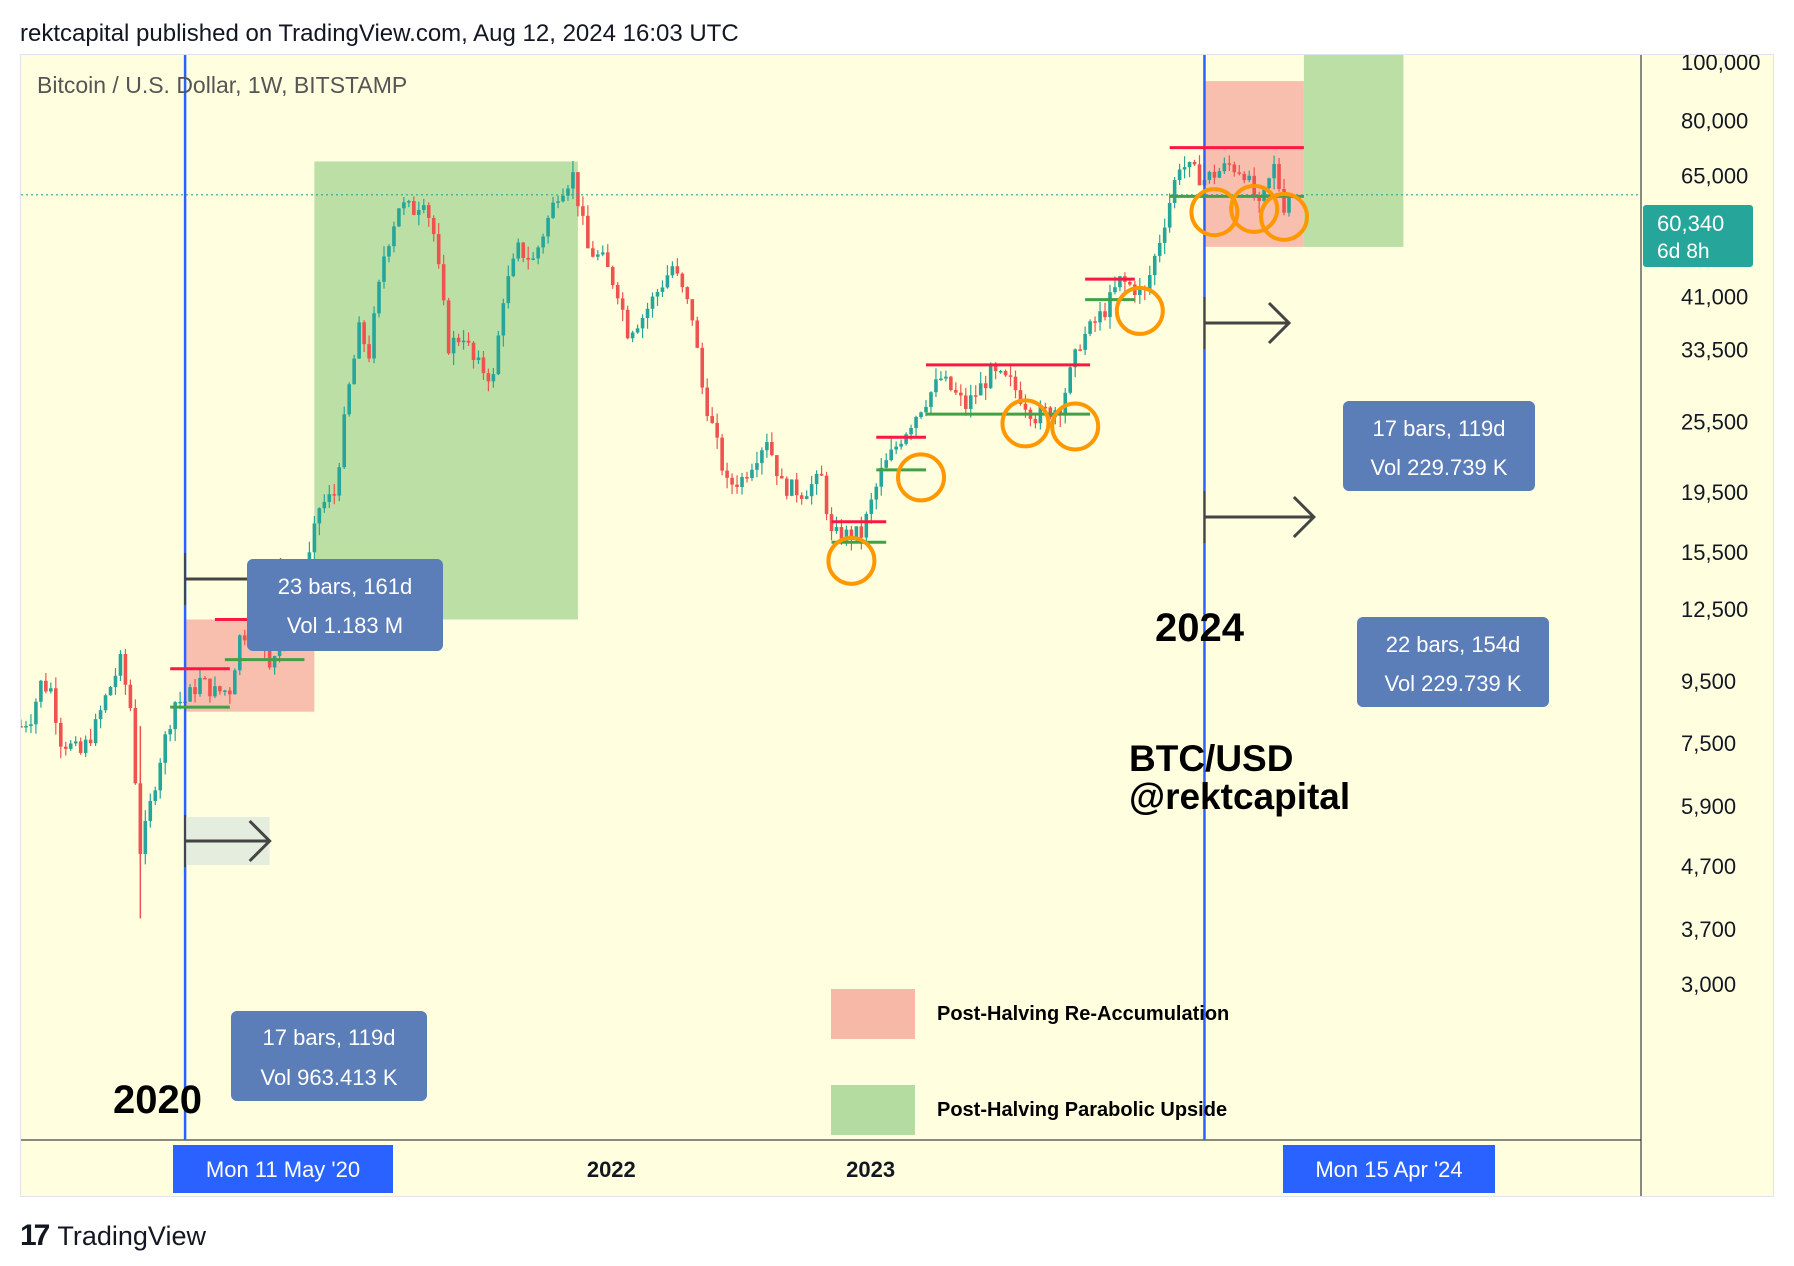 Image resolution: width=1794 pixels, height=1266 pixels. Describe the element at coordinates (1708, 866) in the screenshot. I see `y-tick-label: 4,700` at that location.